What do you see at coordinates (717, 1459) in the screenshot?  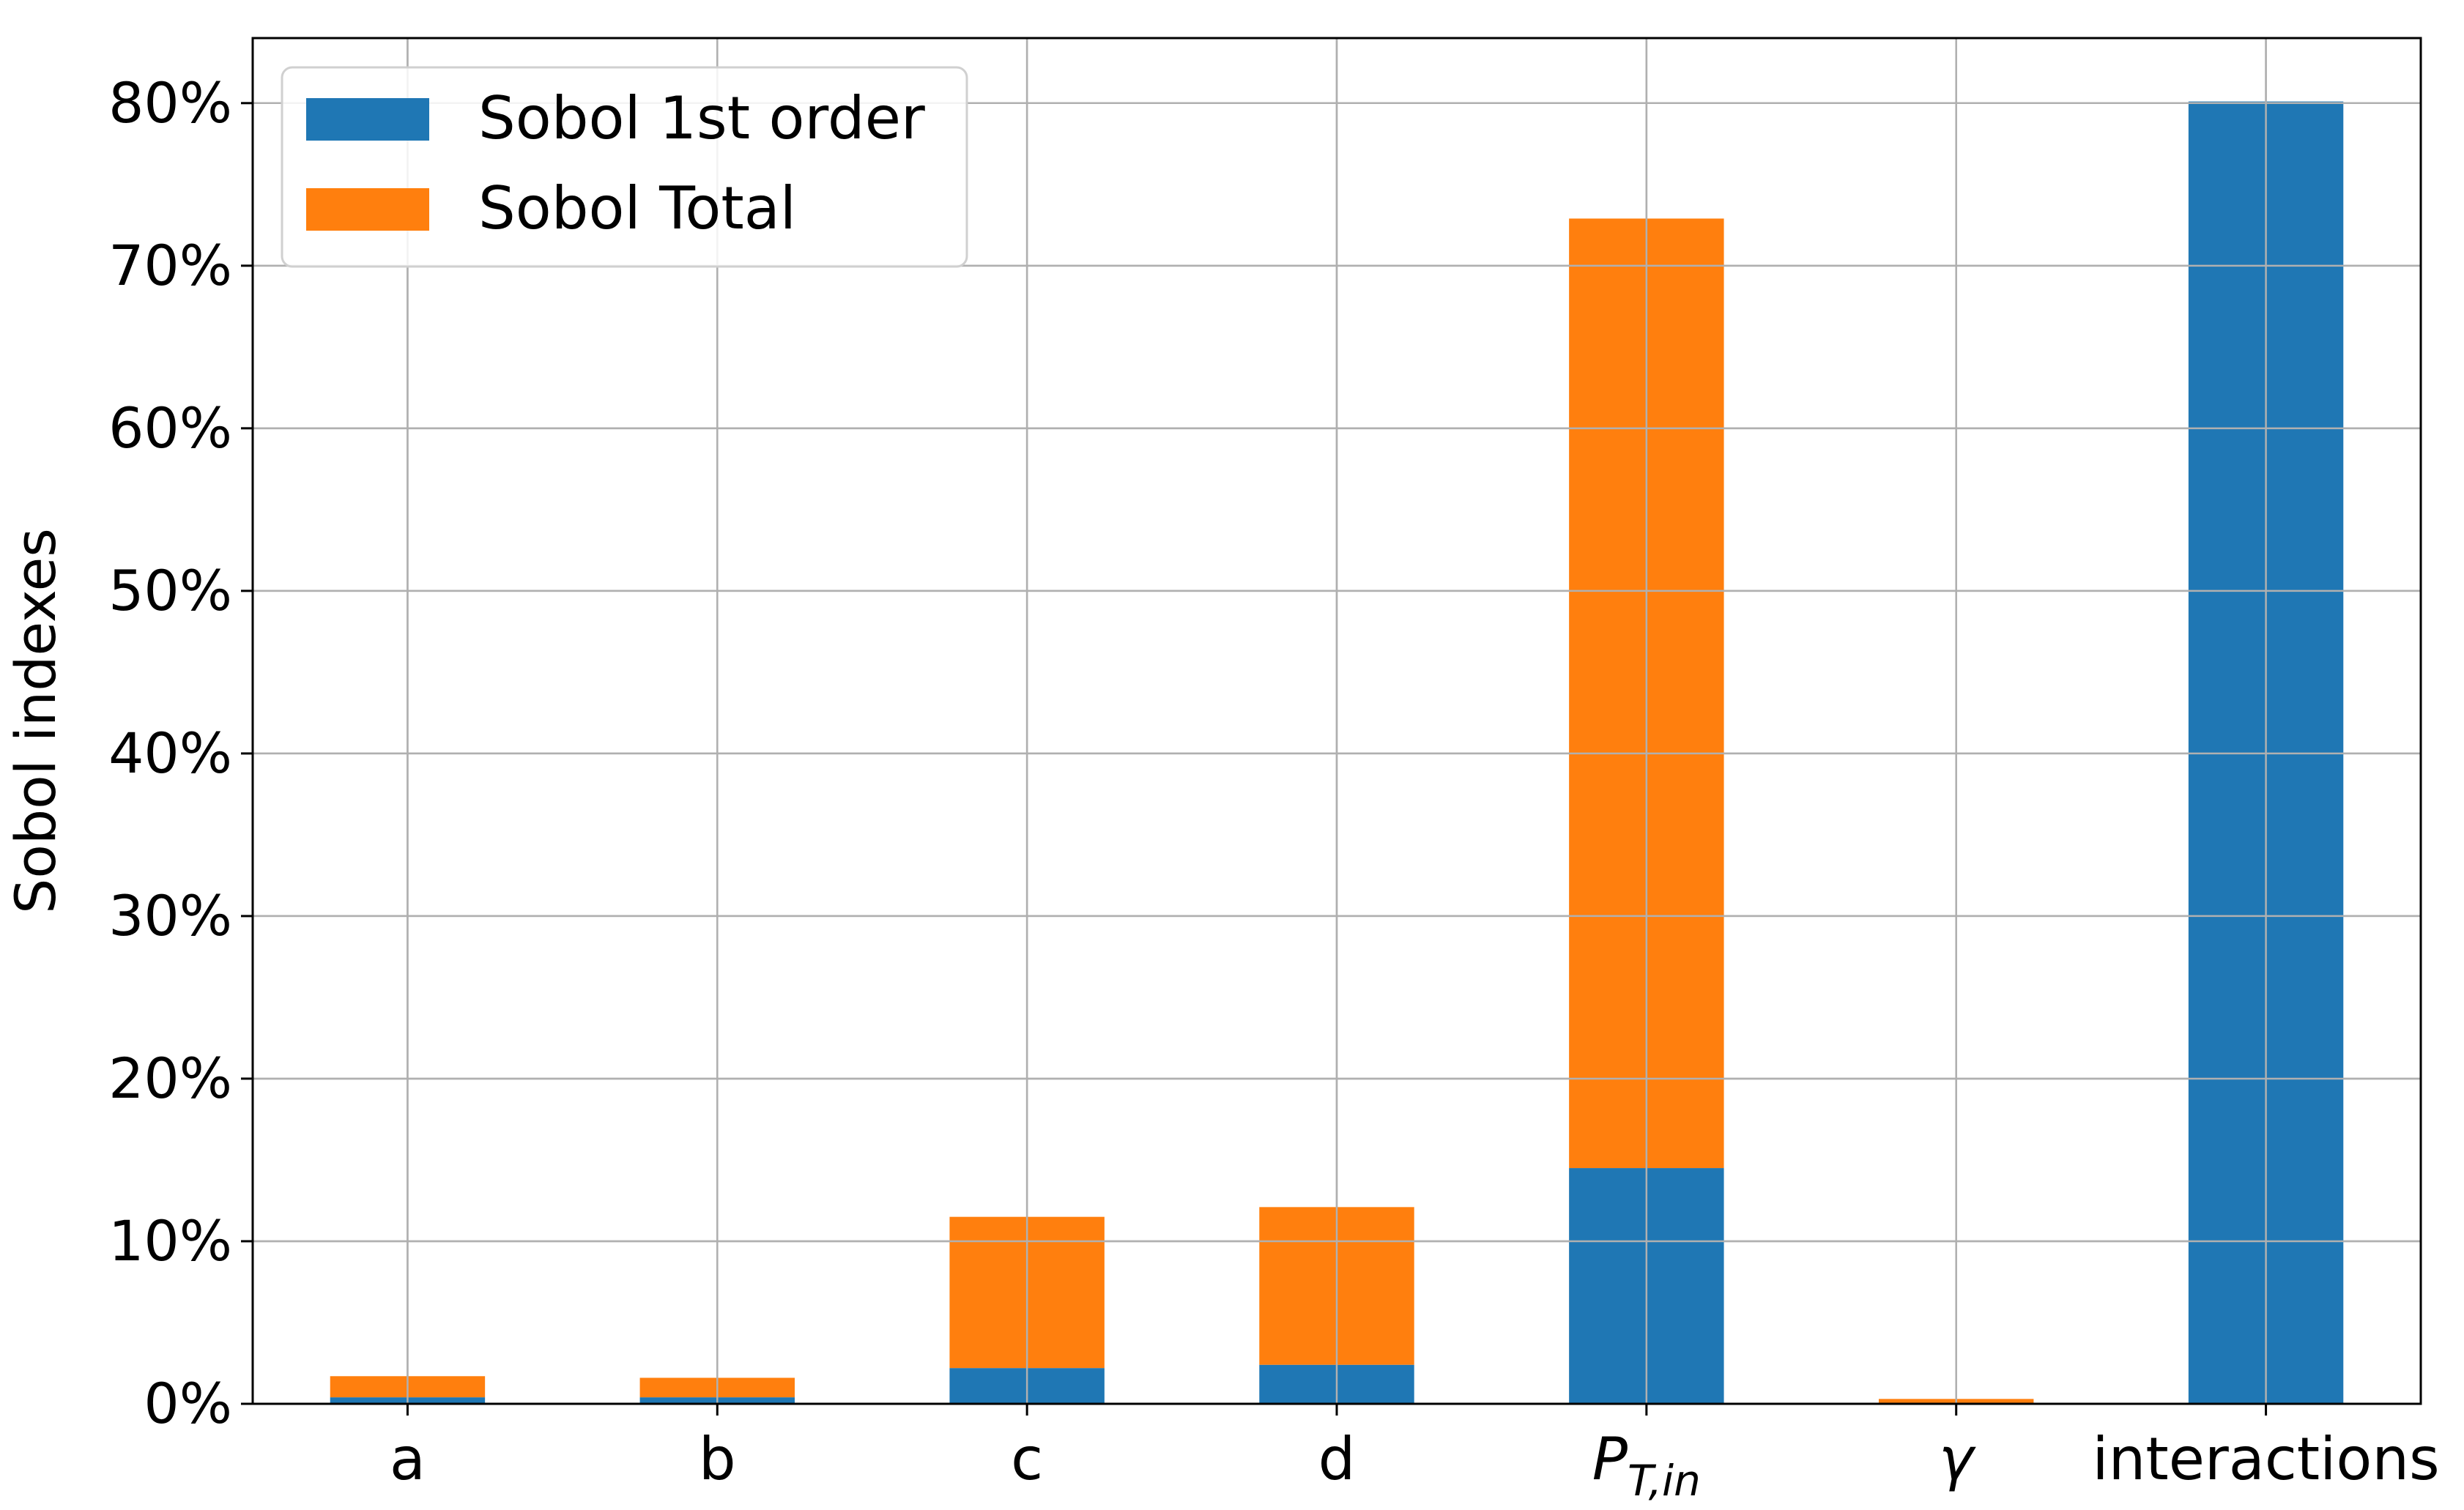 I see `x-tick-label: b` at bounding box center [717, 1459].